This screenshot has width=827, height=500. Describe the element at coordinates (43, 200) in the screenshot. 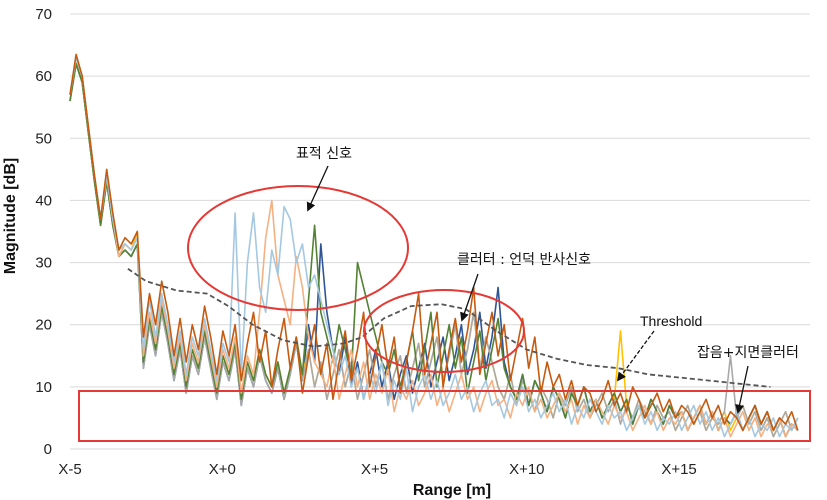

I see `y-tick-label: 40` at that location.